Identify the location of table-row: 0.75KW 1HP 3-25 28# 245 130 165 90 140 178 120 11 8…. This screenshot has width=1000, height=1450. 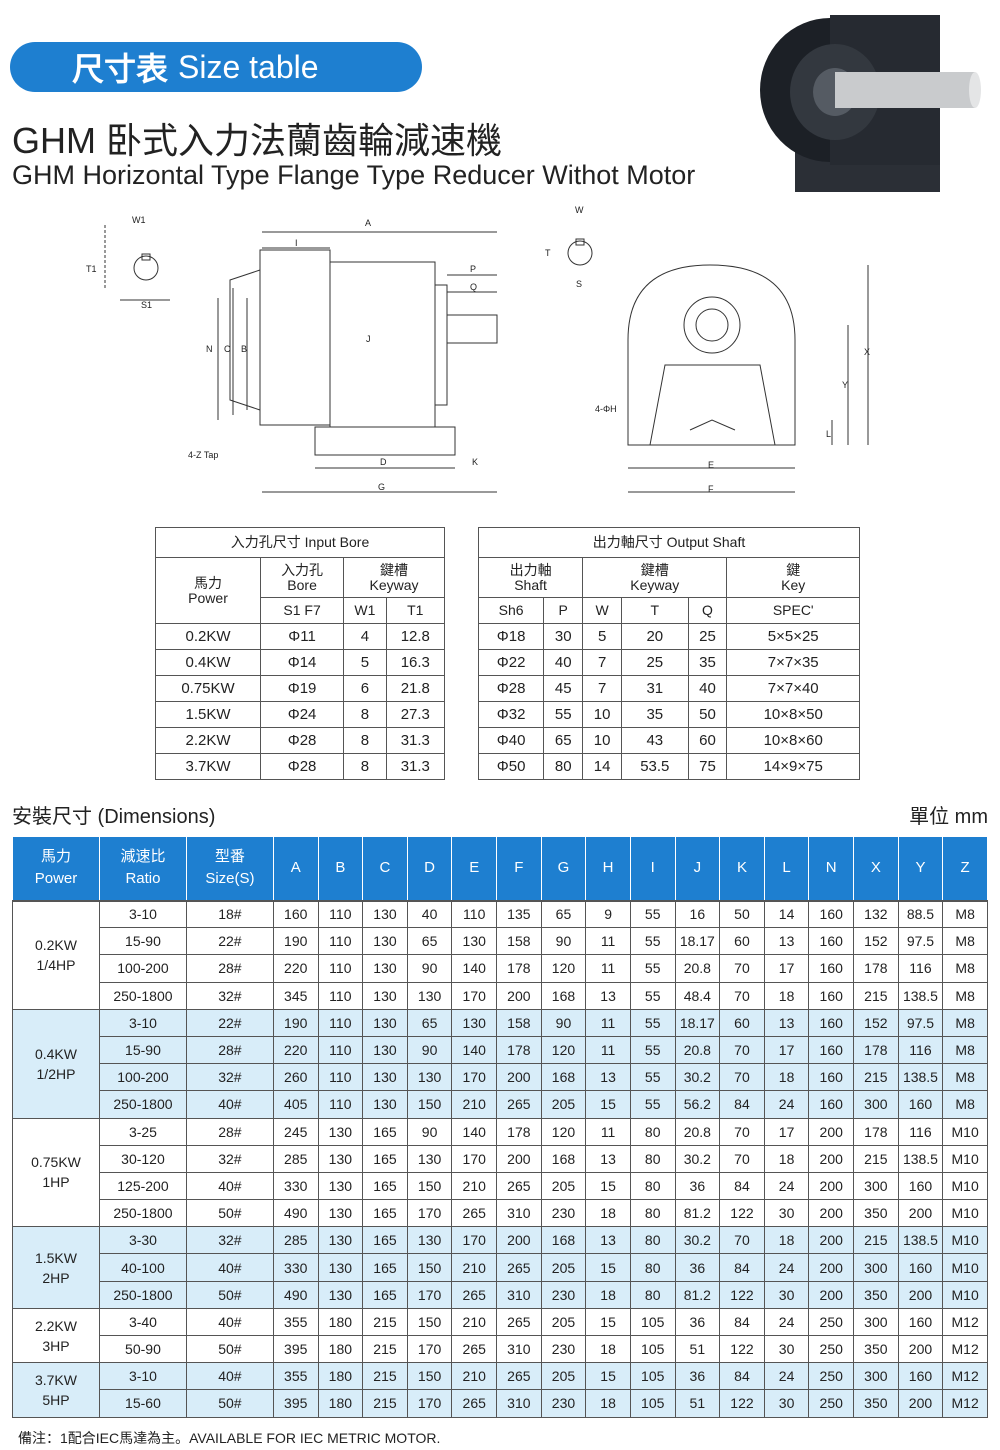
(500, 1172).